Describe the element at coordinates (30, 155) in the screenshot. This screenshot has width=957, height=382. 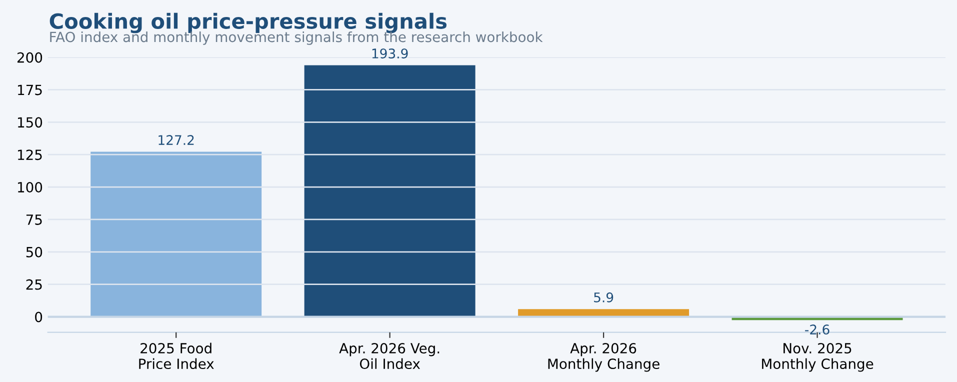
I see `y-tick-label: 125` at that location.